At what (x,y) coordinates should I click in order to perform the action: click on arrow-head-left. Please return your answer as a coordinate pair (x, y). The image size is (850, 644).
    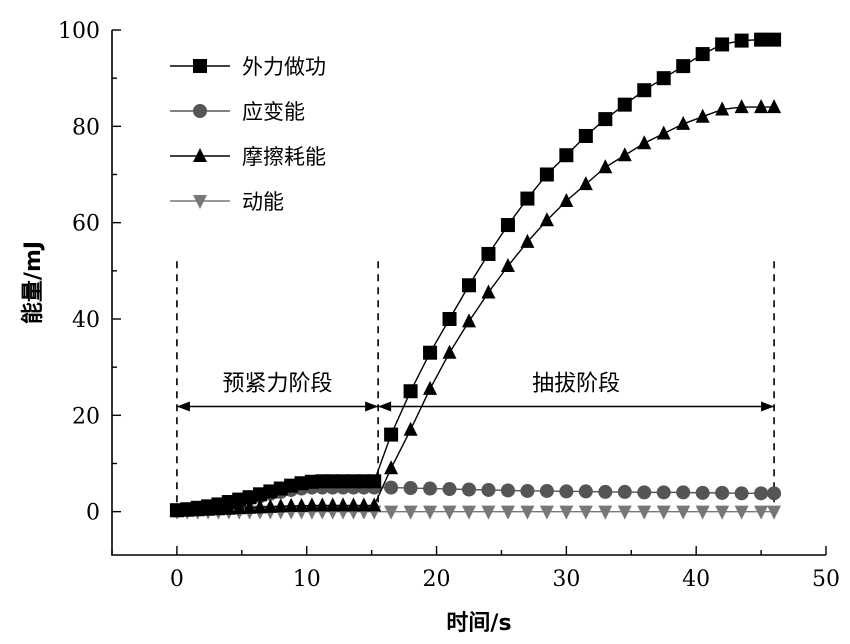
    Looking at the image, I should click on (385, 406).